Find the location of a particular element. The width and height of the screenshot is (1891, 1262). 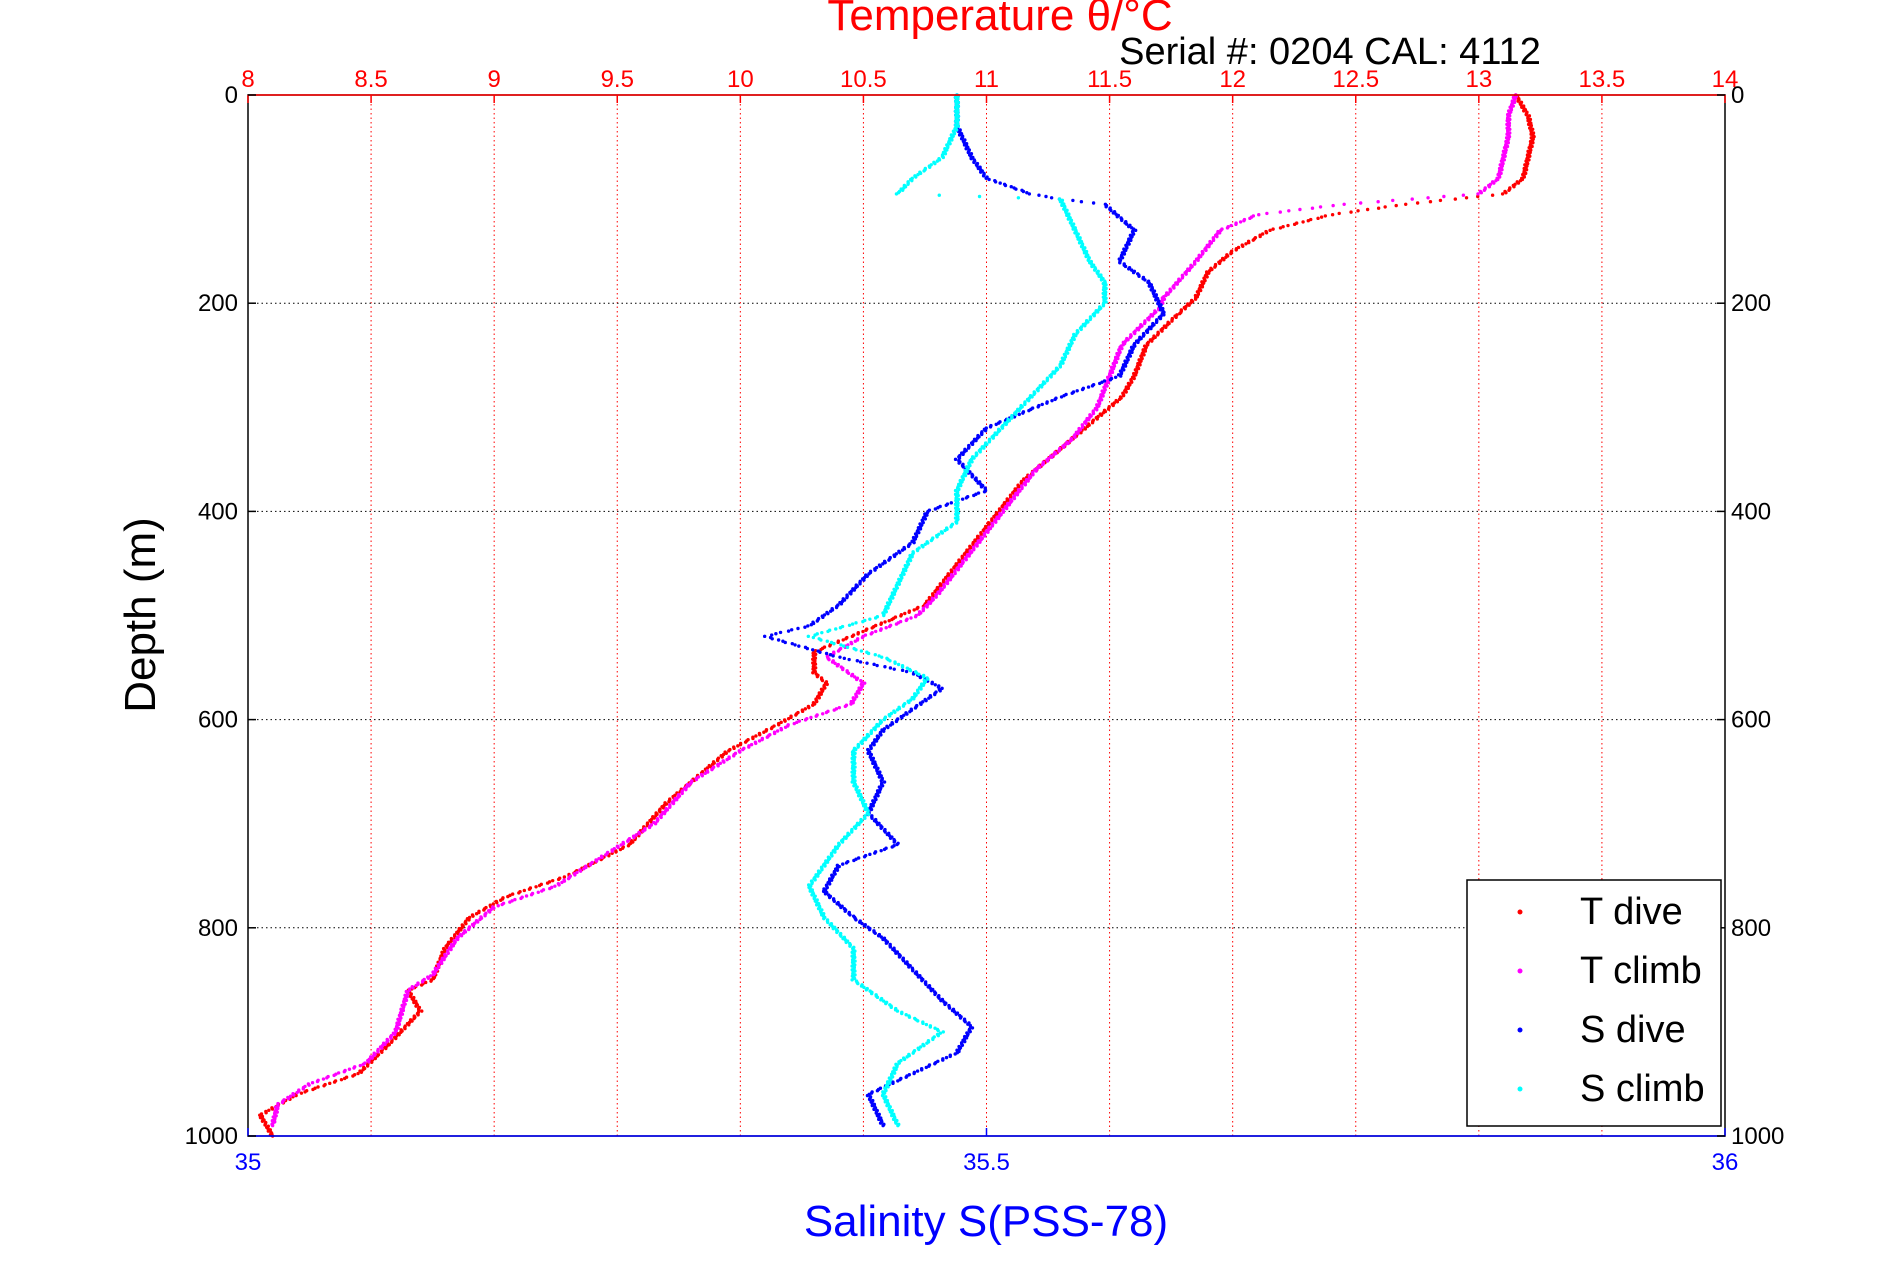

temperature-tick-label: 9.5 is located at coordinates (617, 79).